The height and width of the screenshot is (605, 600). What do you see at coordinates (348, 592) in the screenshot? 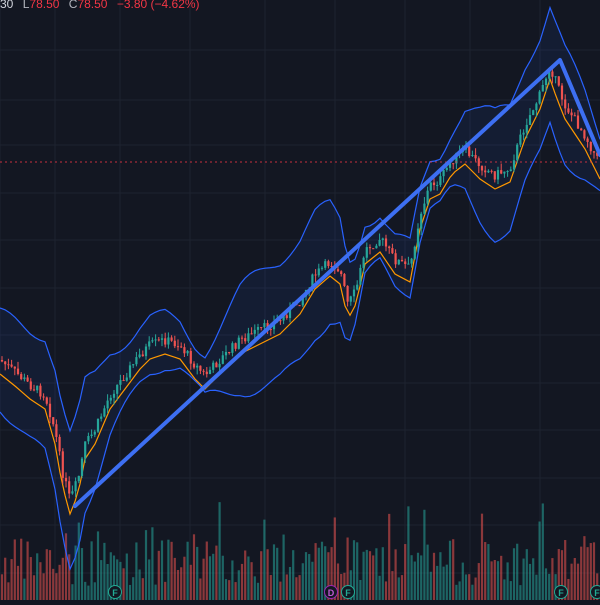
I see `earnings-marker-2: F` at bounding box center [348, 592].